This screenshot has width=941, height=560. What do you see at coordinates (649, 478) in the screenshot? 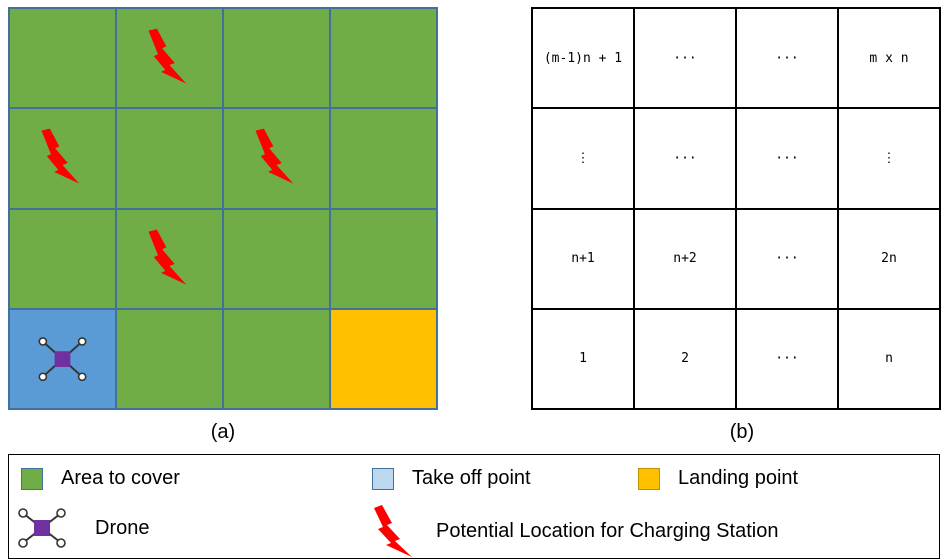
I see `landing-swatch` at bounding box center [649, 478].